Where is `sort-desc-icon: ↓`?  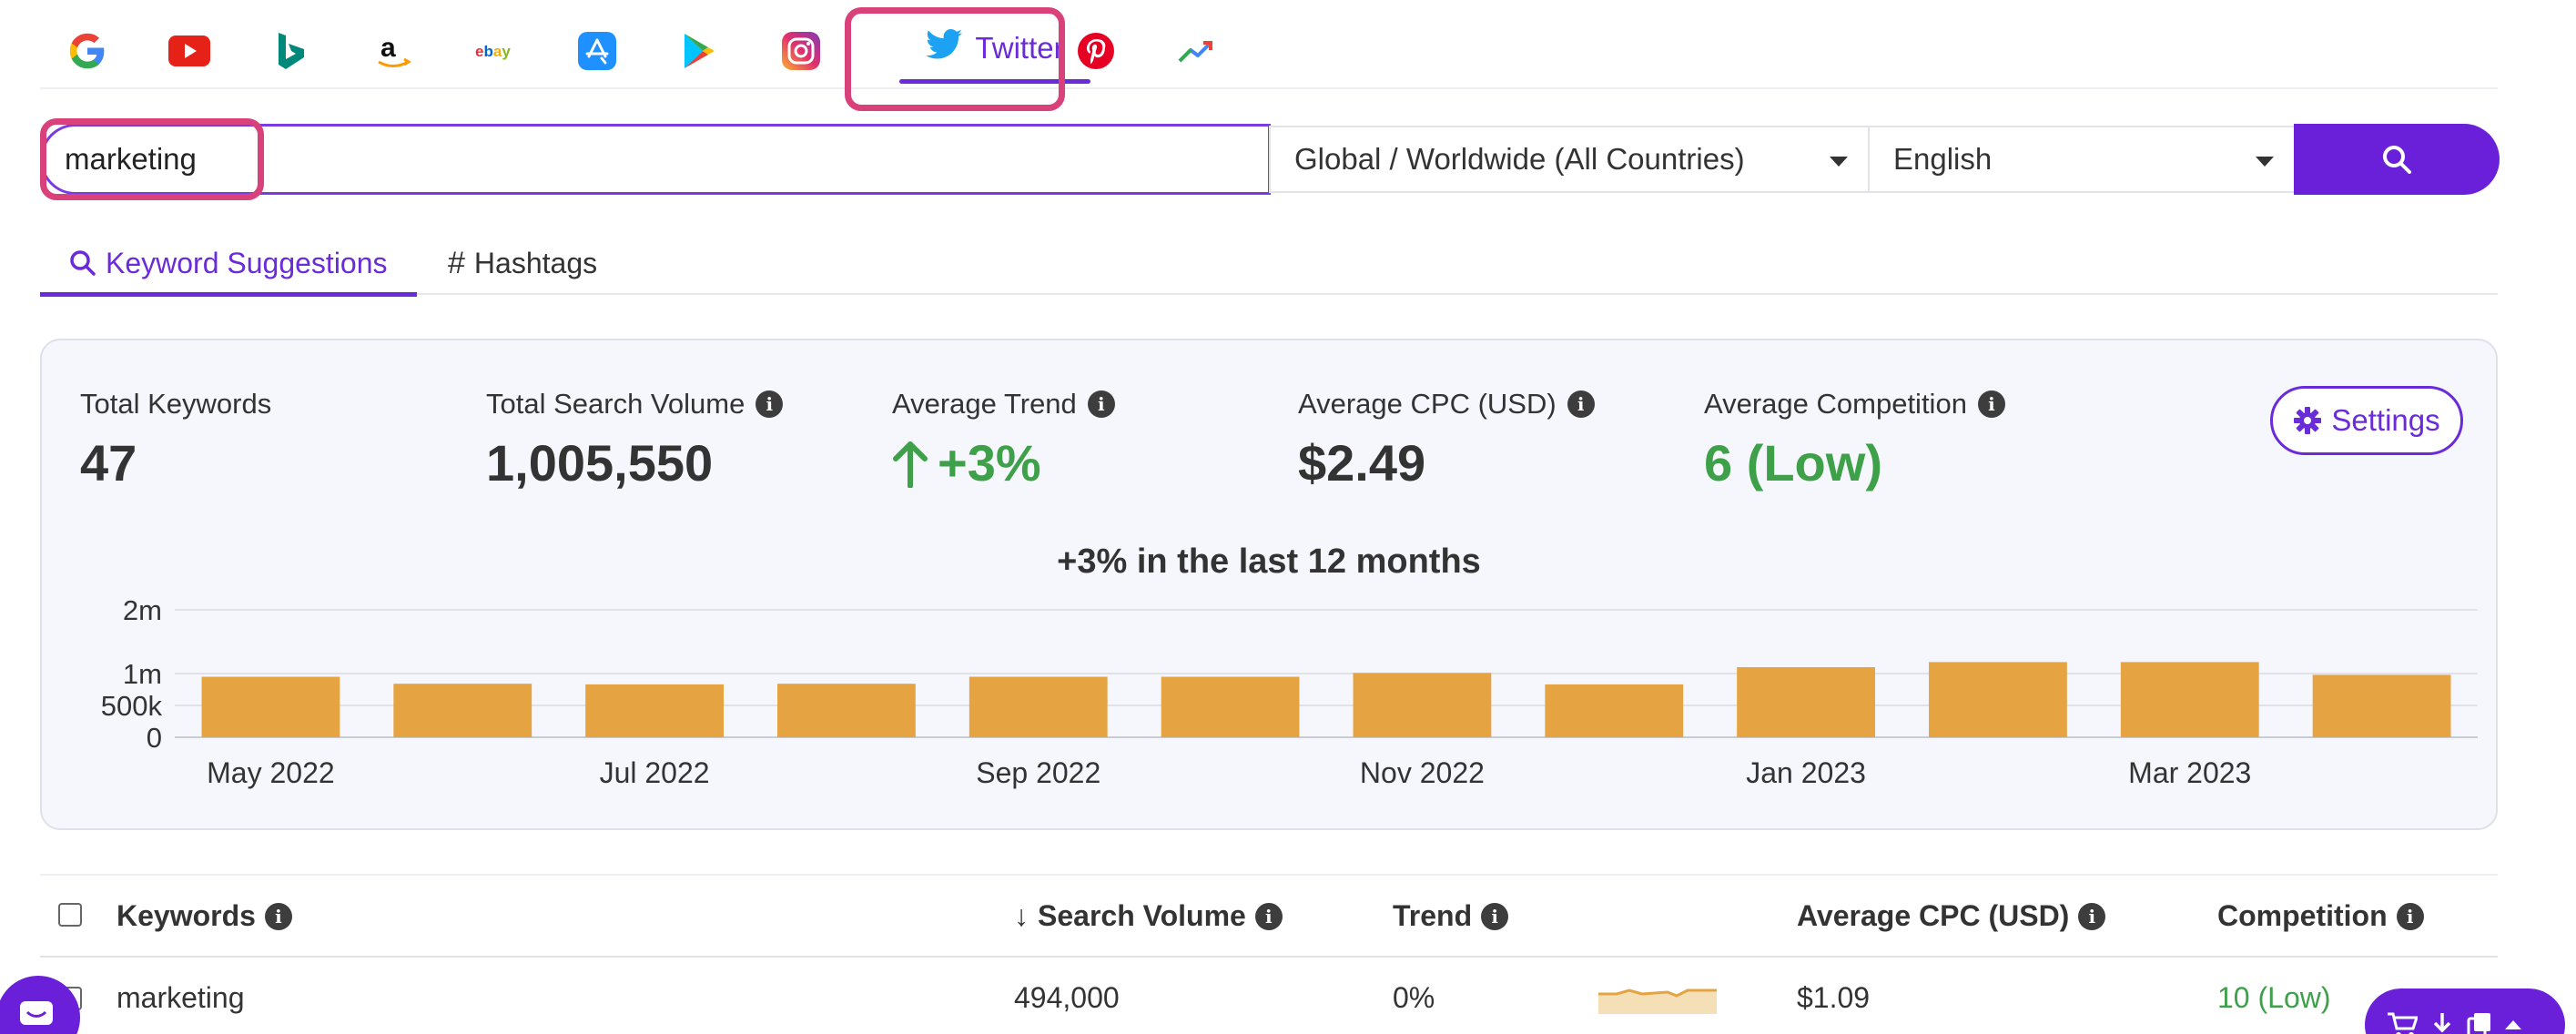 sort-desc-icon: ↓ is located at coordinates (1021, 915).